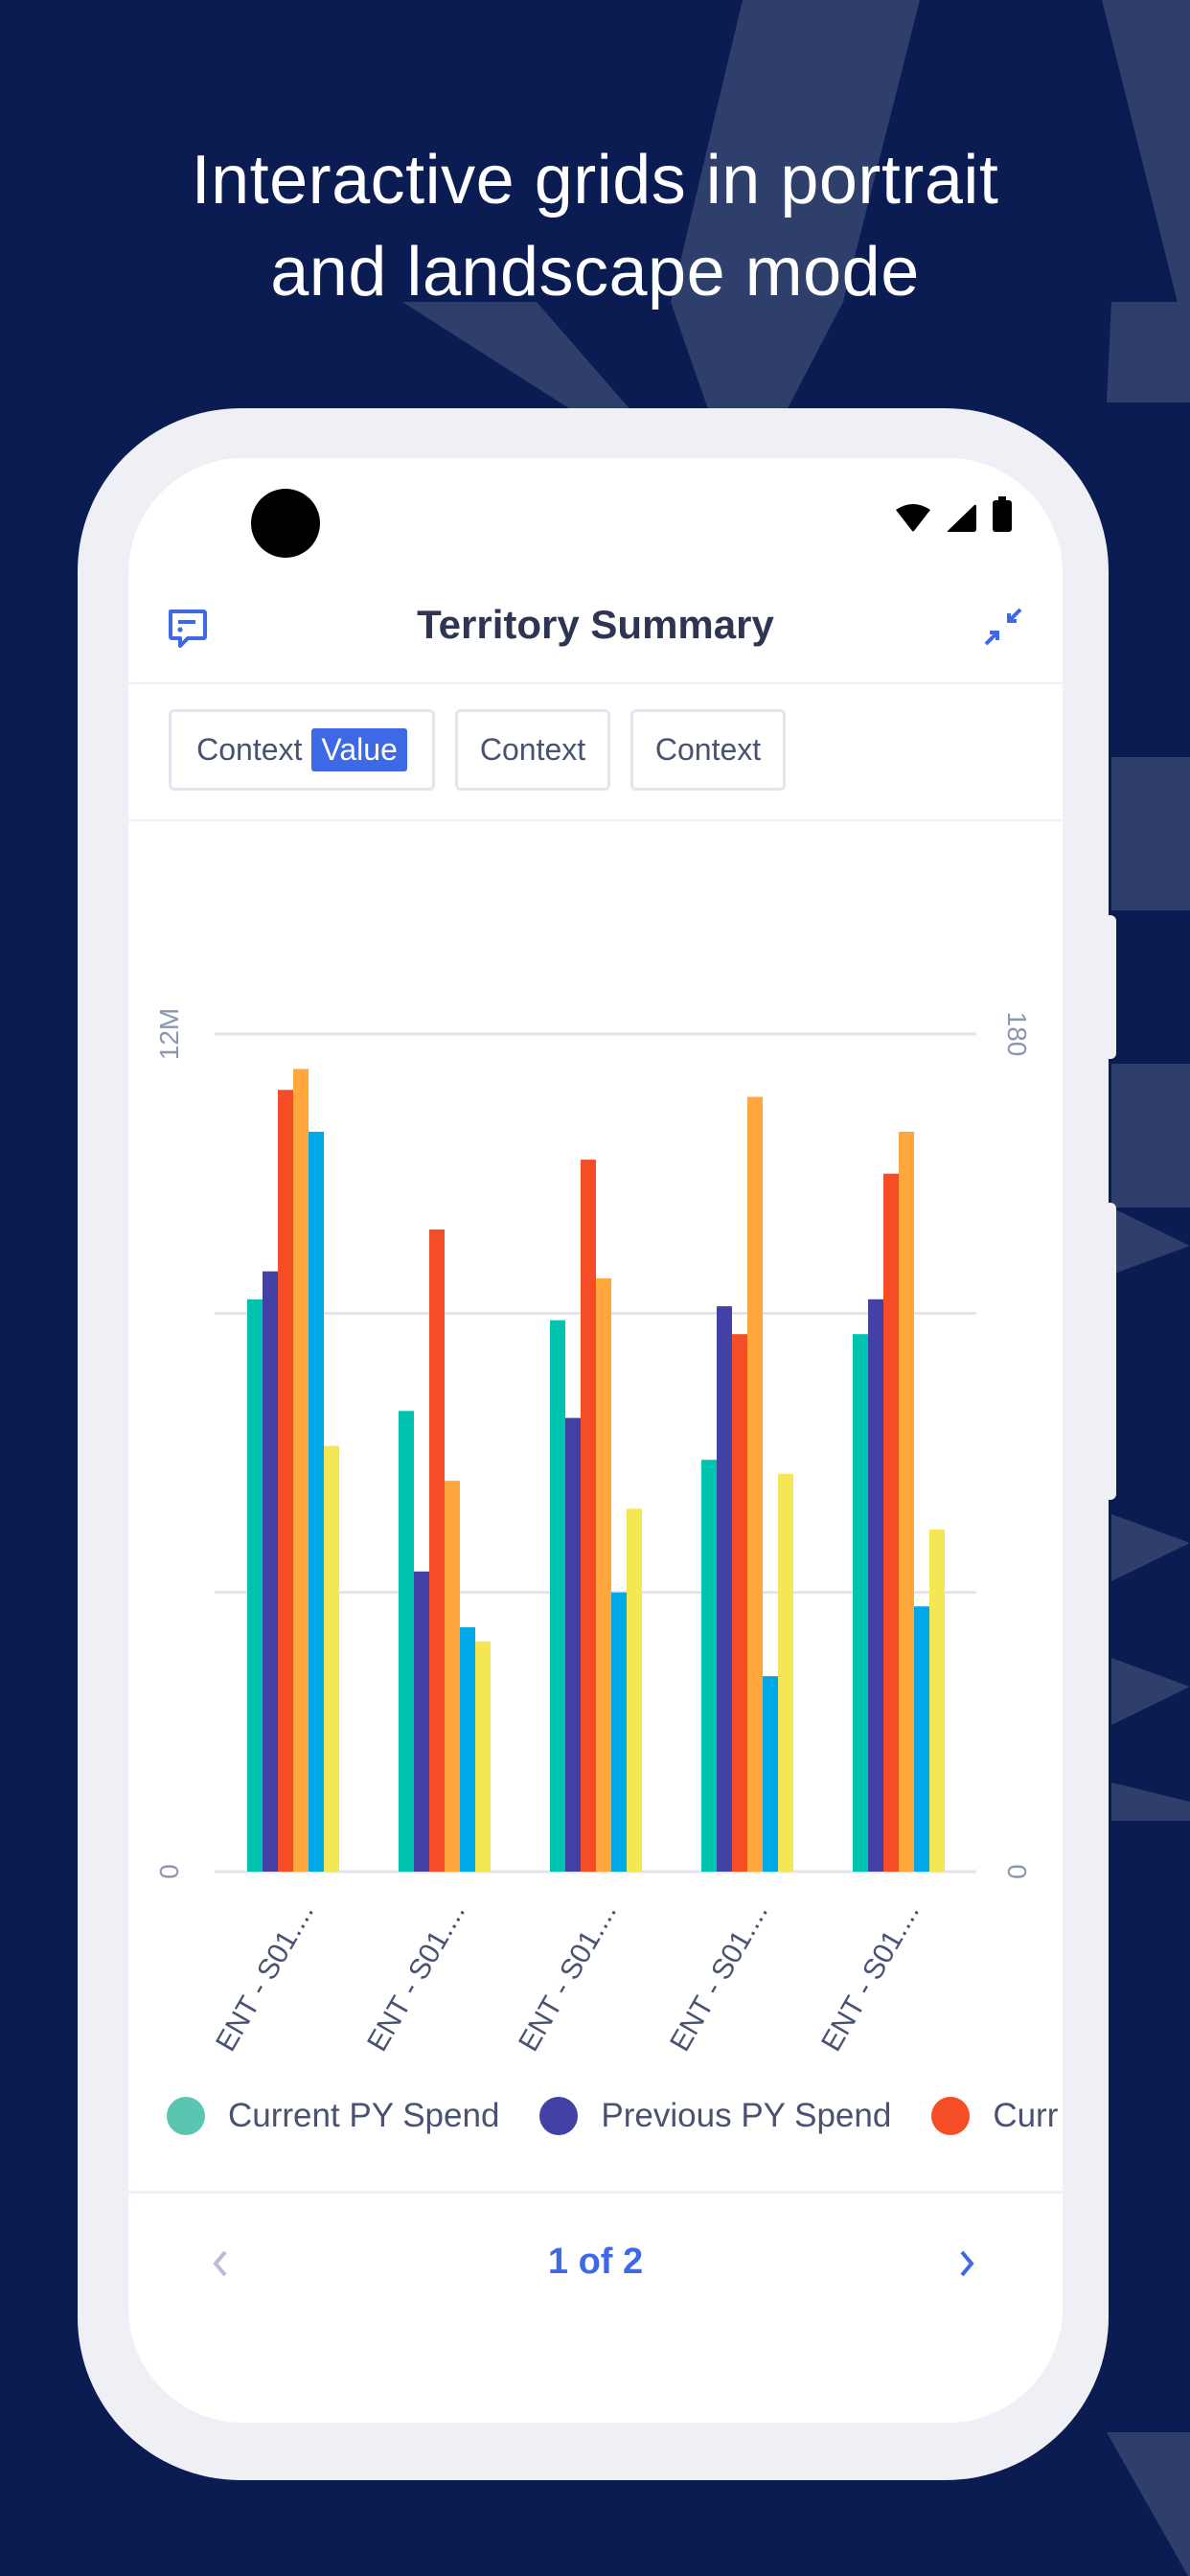 This screenshot has width=1190, height=2576. Describe the element at coordinates (1026, 2115) in the screenshot. I see `legend-label: Curr` at that location.